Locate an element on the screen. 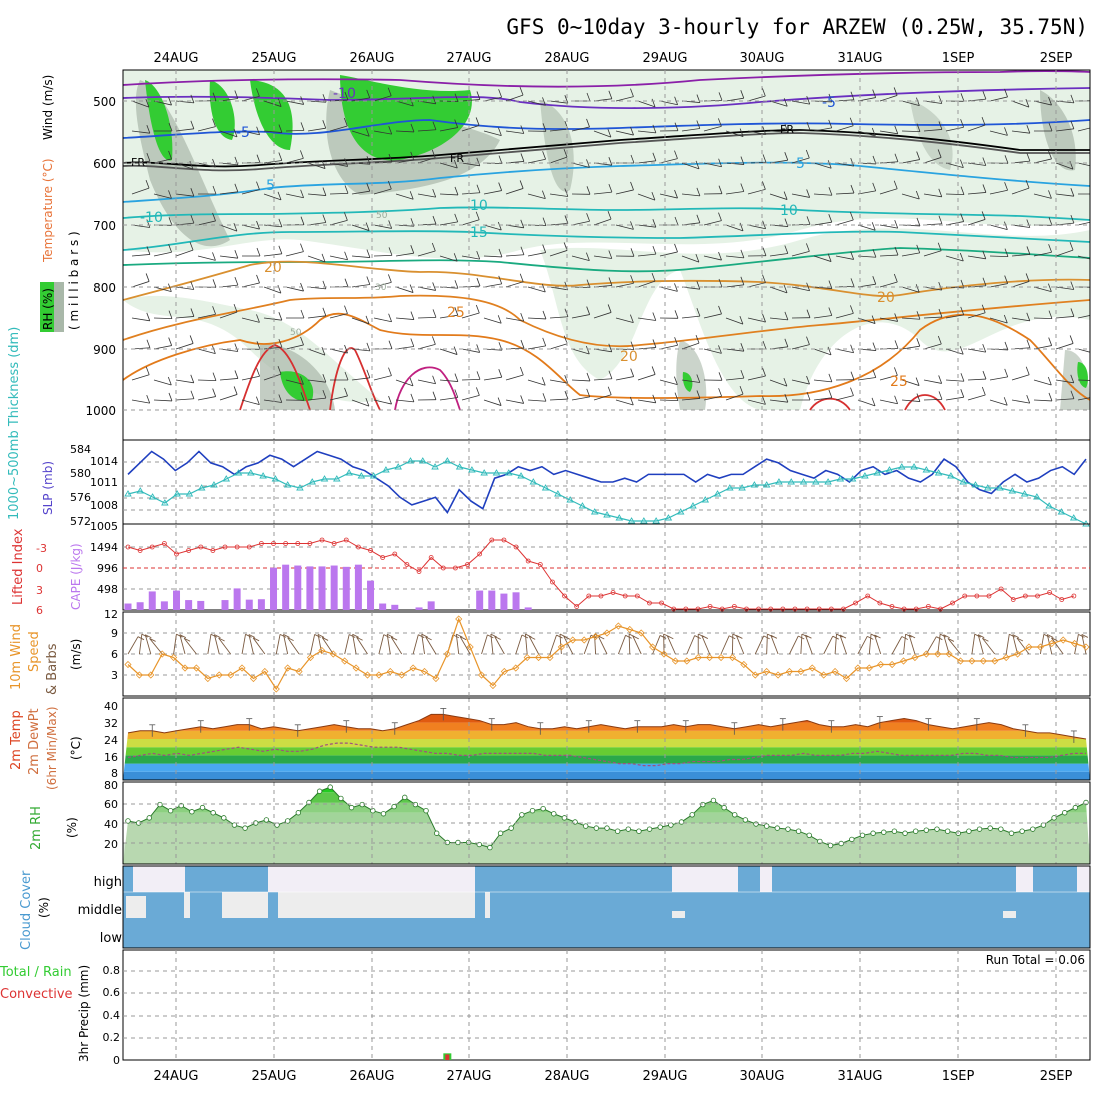 This screenshot has width=1100, height=1100. cloud-clear-mid is located at coordinates (376, 905).